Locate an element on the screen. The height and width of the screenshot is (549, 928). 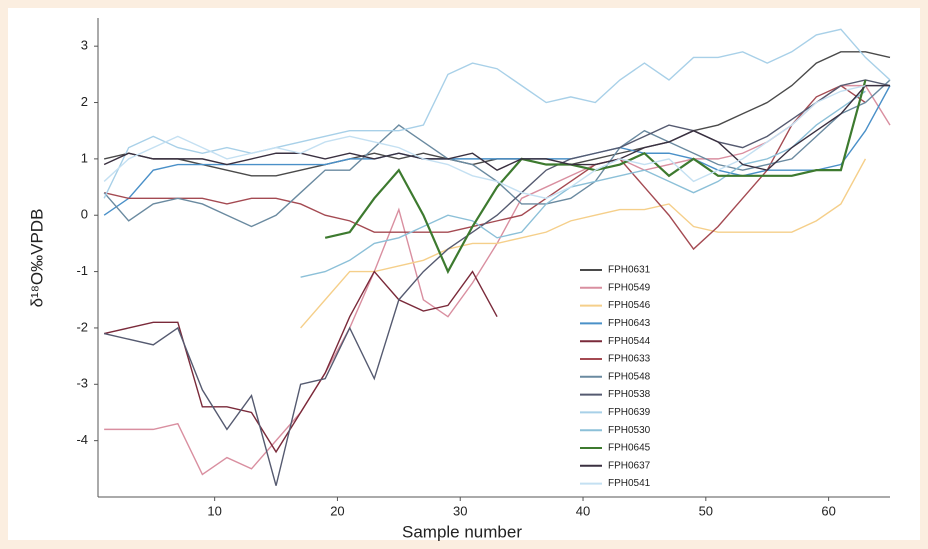
x-tick-label: 20 is located at coordinates (337, 510).